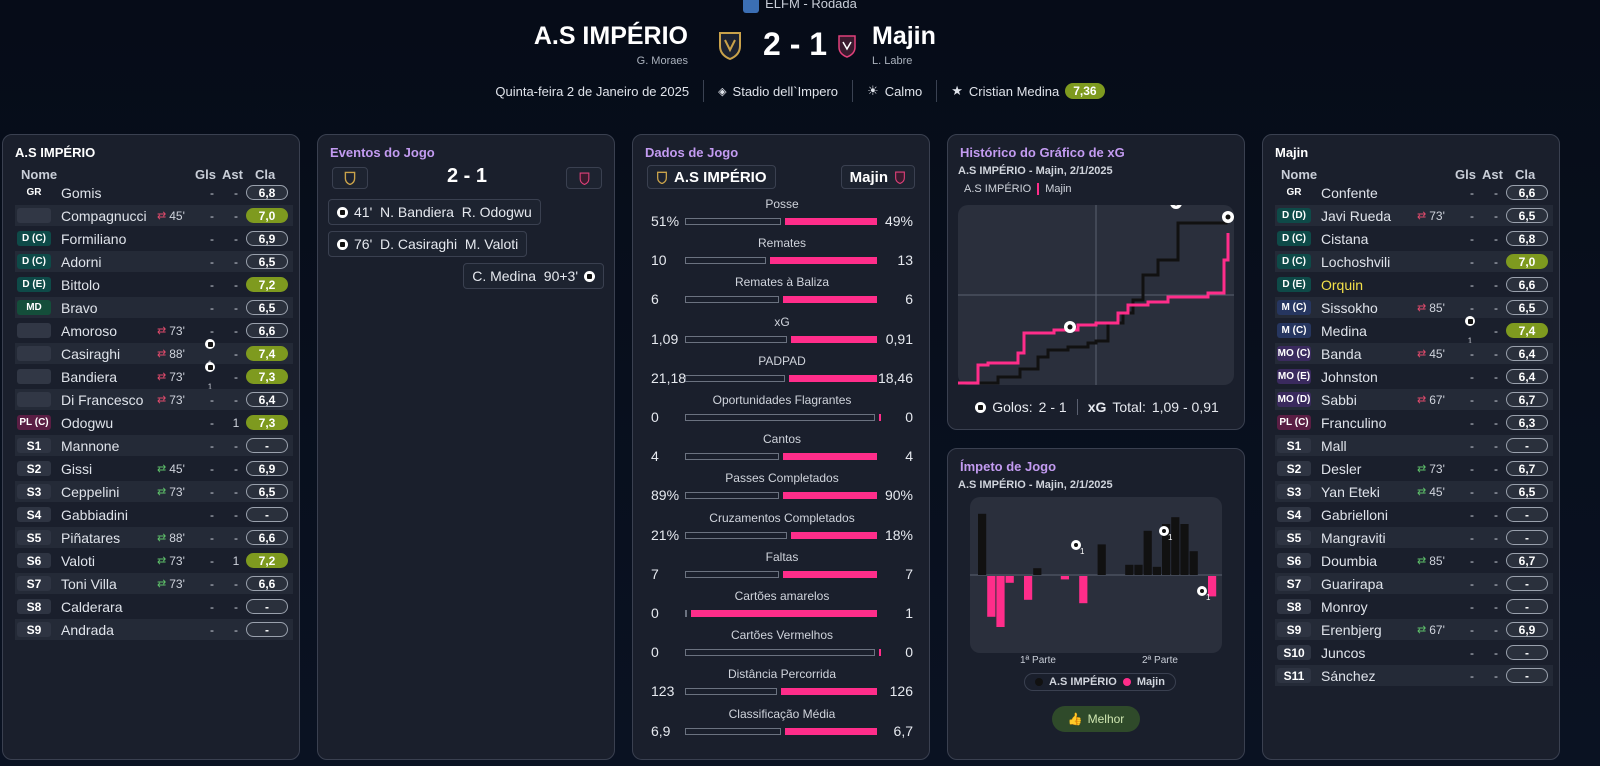  What do you see at coordinates (154, 215) in the screenshot?
I see `player-row: Compagnucci ⇄ 45' - -7,0` at bounding box center [154, 215].